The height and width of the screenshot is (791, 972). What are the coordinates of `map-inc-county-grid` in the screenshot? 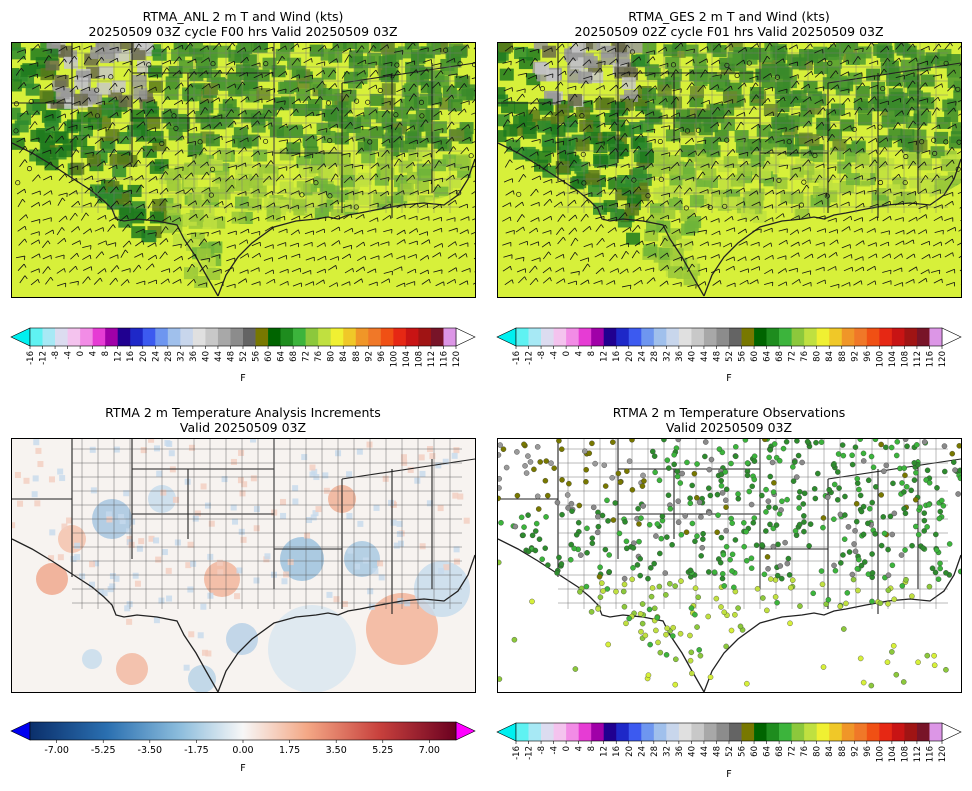 It's located at (267, 524).